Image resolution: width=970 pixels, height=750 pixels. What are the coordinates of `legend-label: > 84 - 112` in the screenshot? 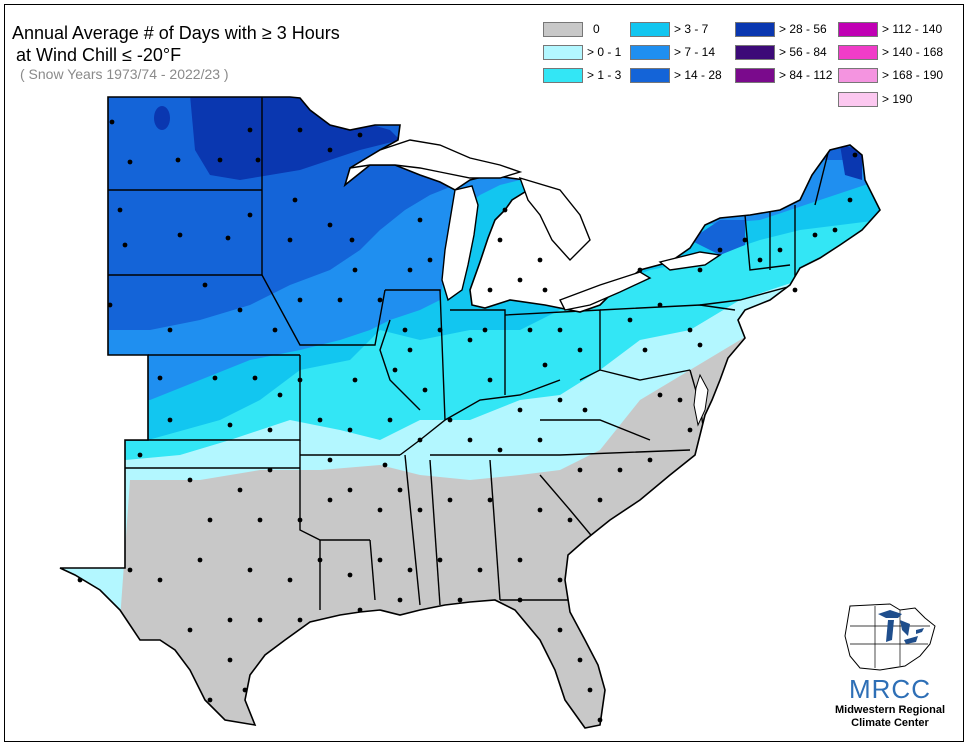 It's located at (806, 75).